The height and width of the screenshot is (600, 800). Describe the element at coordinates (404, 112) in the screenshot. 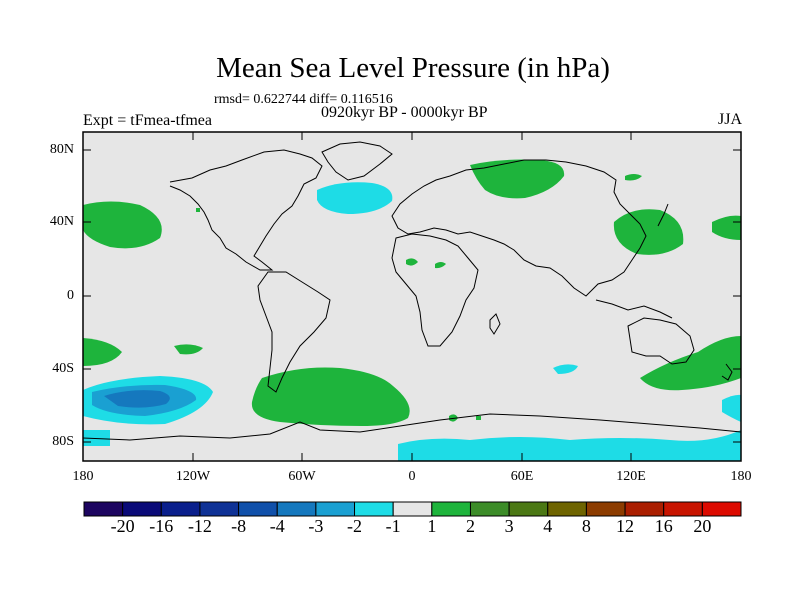

I see `period-label: 0920kyr BP - 0000kyr BP` at that location.